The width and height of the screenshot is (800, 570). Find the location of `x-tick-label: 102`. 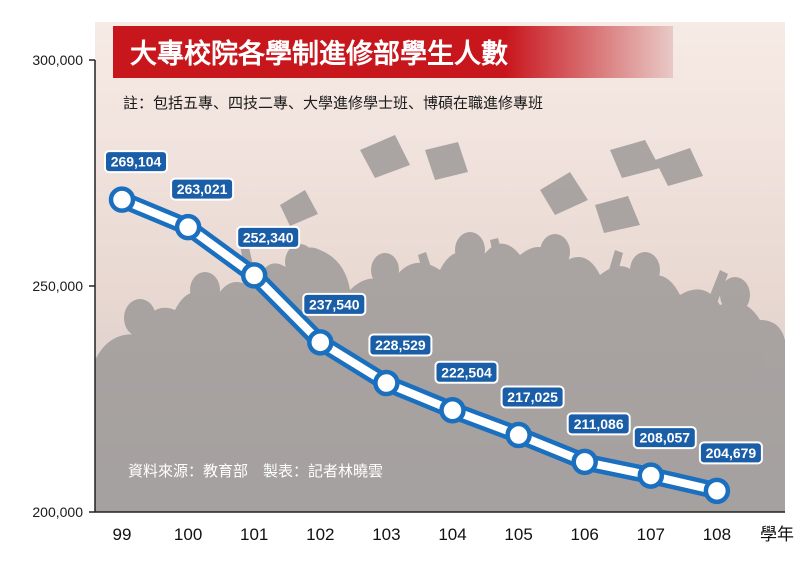

x-tick-label: 102 is located at coordinates (320, 534).